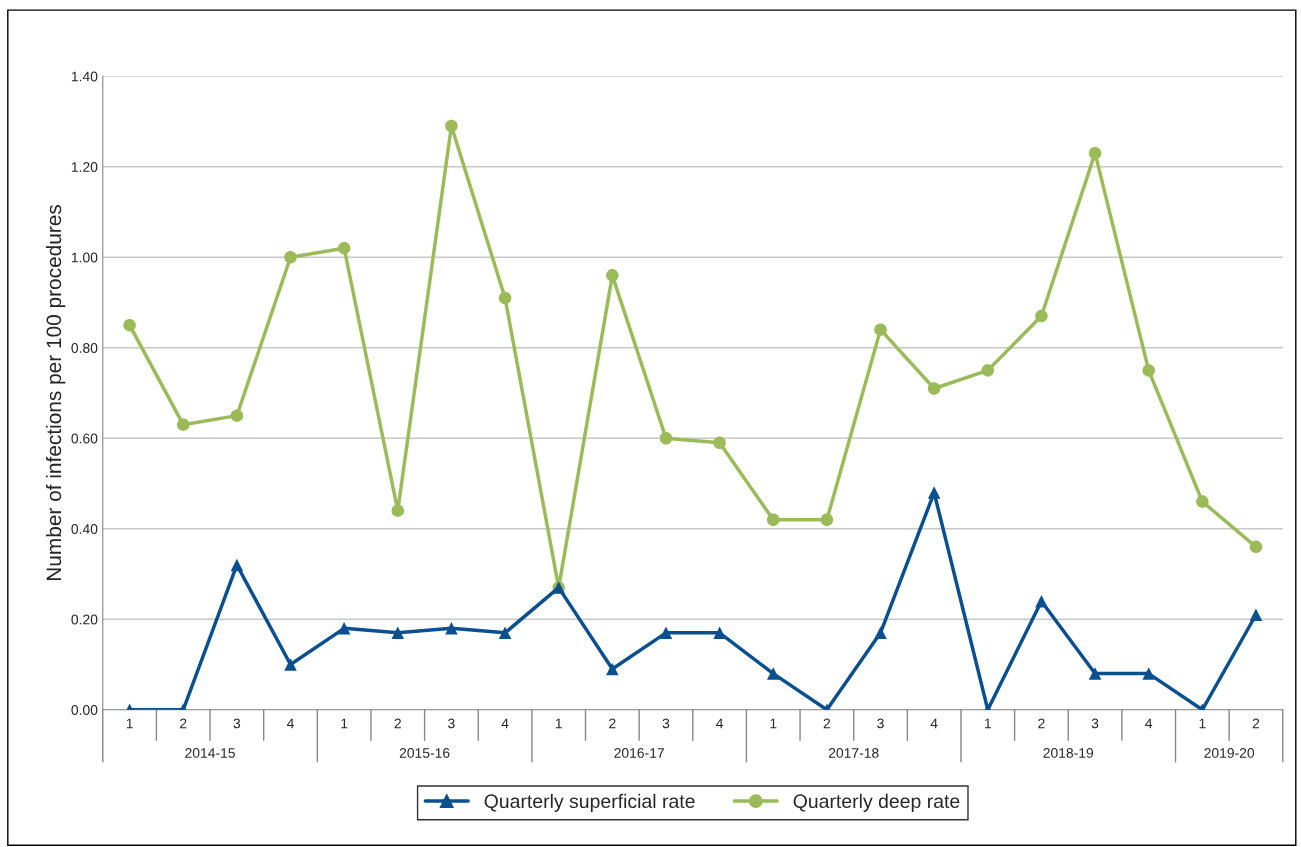 The height and width of the screenshot is (847, 1301). What do you see at coordinates (84, 619) in the screenshot?
I see `y-tick-label: 0.20` at bounding box center [84, 619].